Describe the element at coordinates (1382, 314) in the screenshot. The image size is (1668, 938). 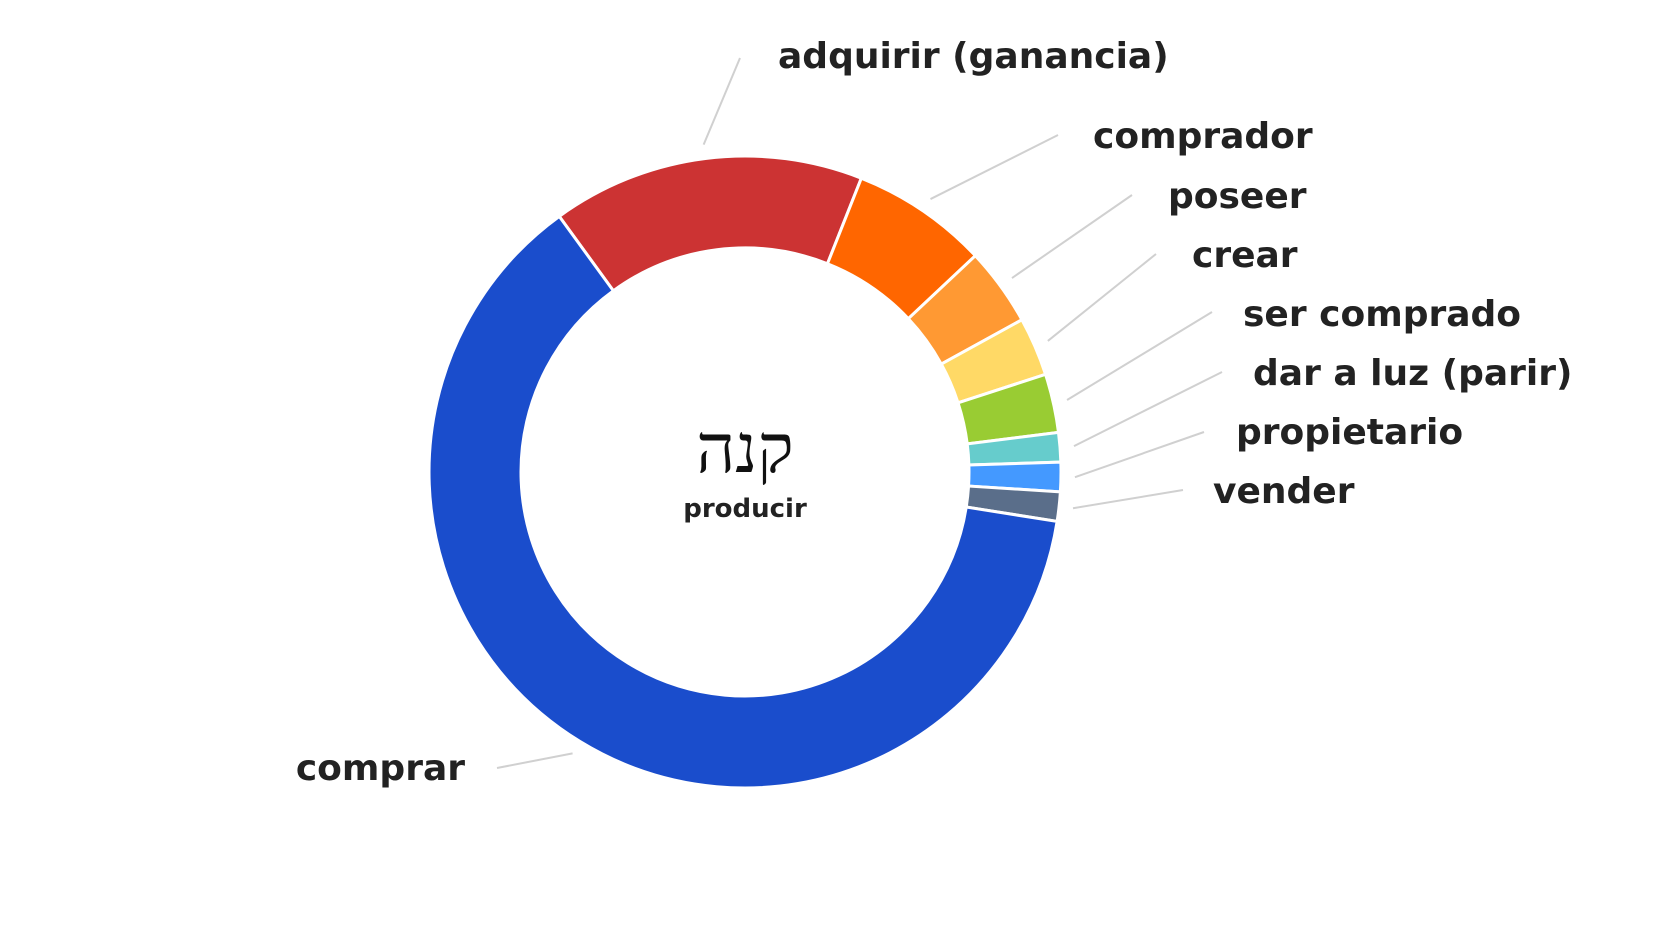
I see `slice-label: ser comprado` at that location.